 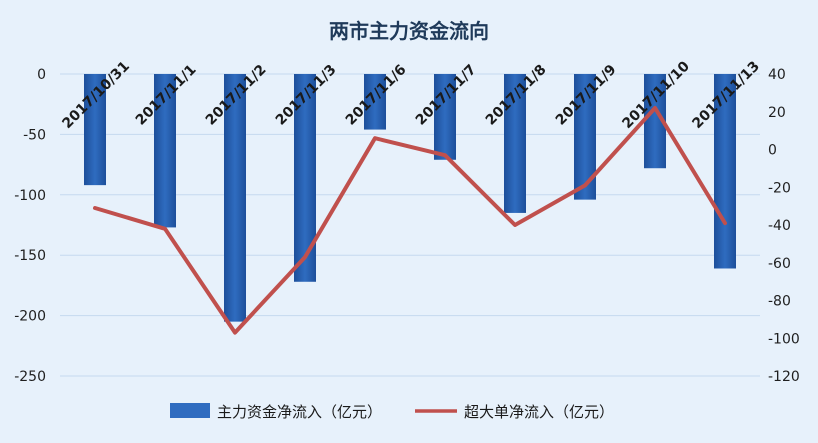 I want to click on right-tick-label: -120, so click(x=784, y=377).